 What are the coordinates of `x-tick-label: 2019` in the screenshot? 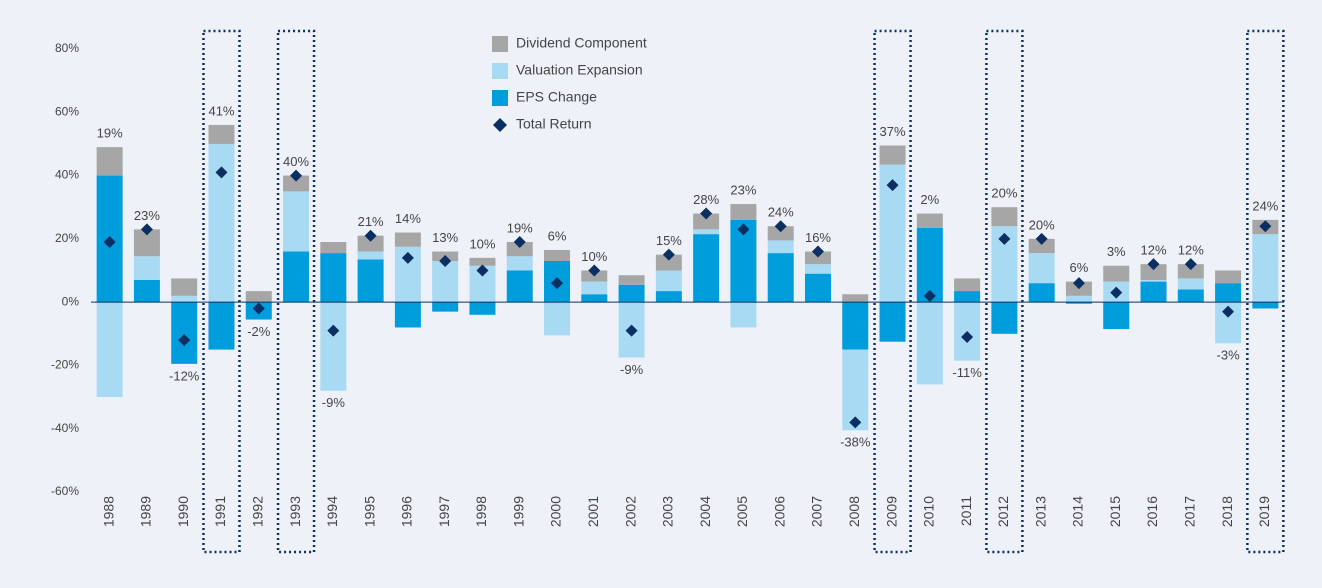 It's located at (1264, 511).